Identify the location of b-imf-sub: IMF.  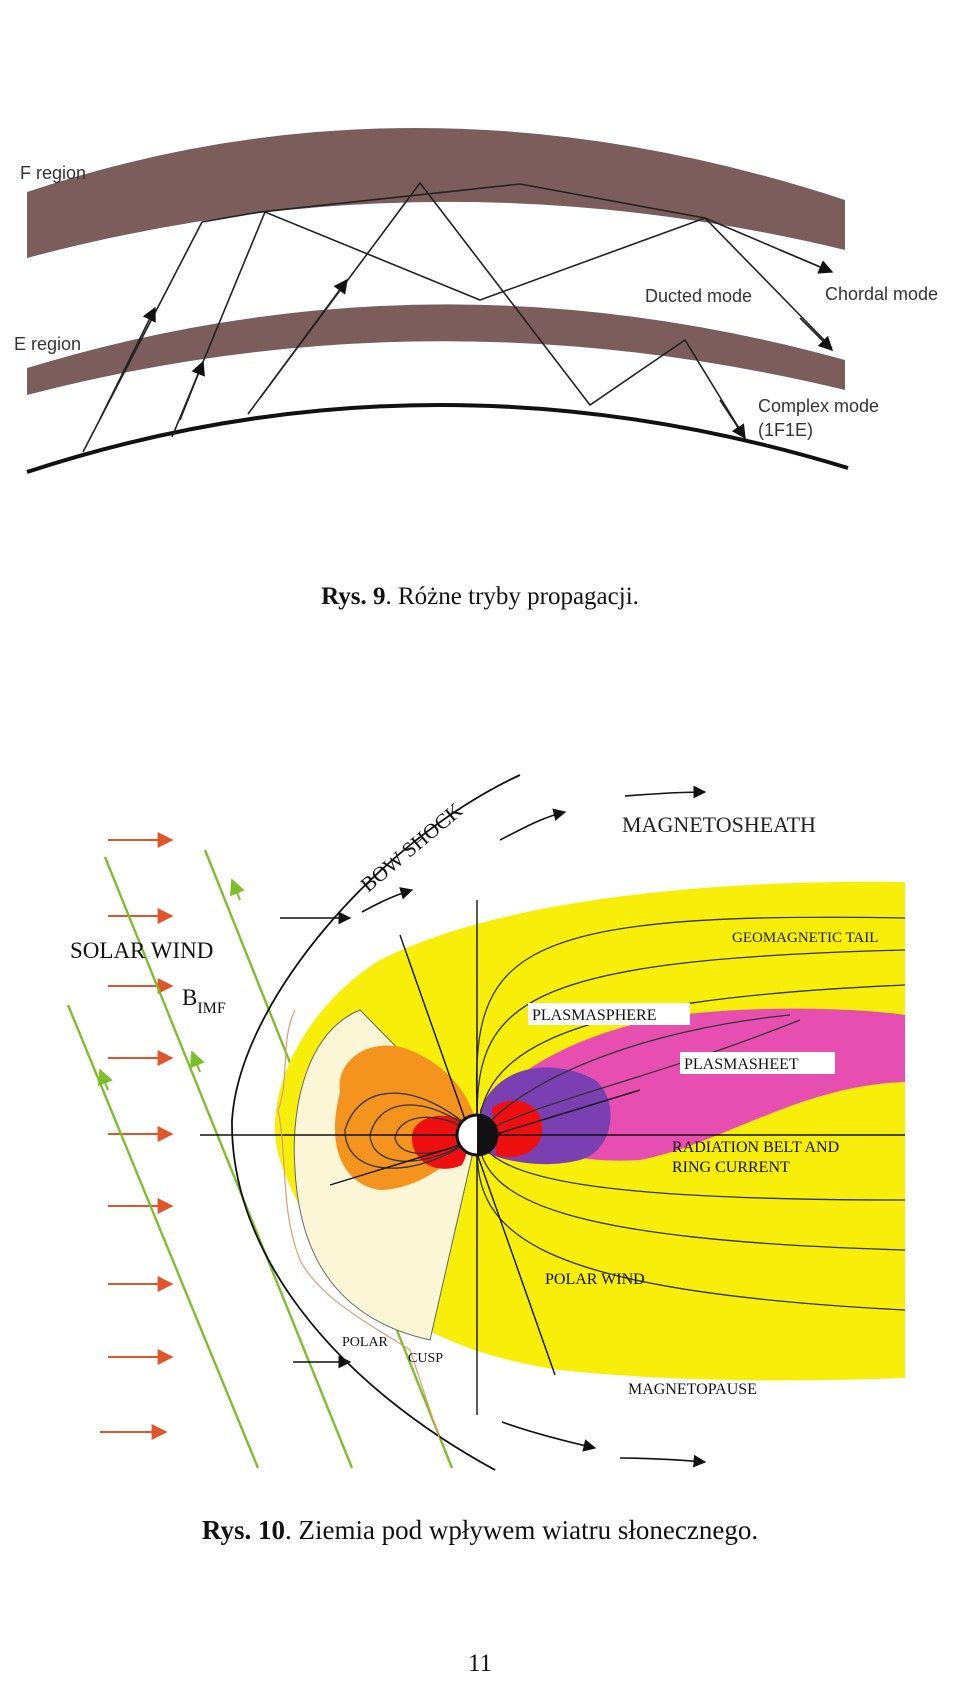
(211, 1008).